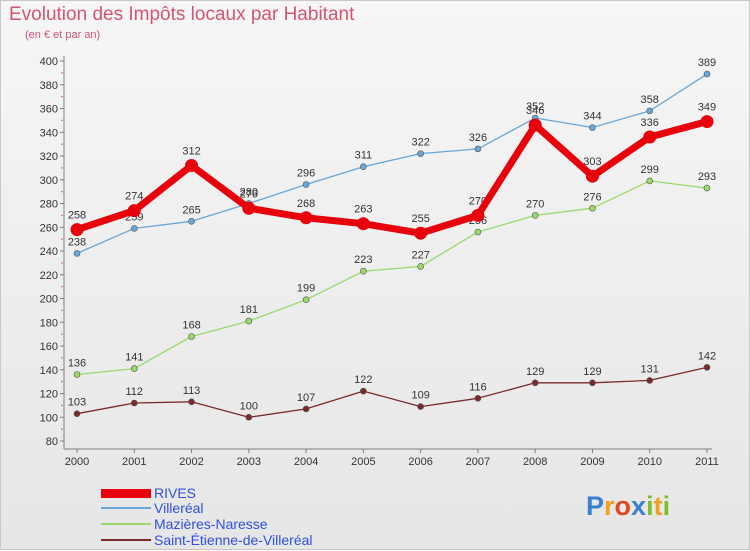 The height and width of the screenshot is (551, 750). Describe the element at coordinates (420, 143) in the screenshot. I see `data-label: 322` at that location.